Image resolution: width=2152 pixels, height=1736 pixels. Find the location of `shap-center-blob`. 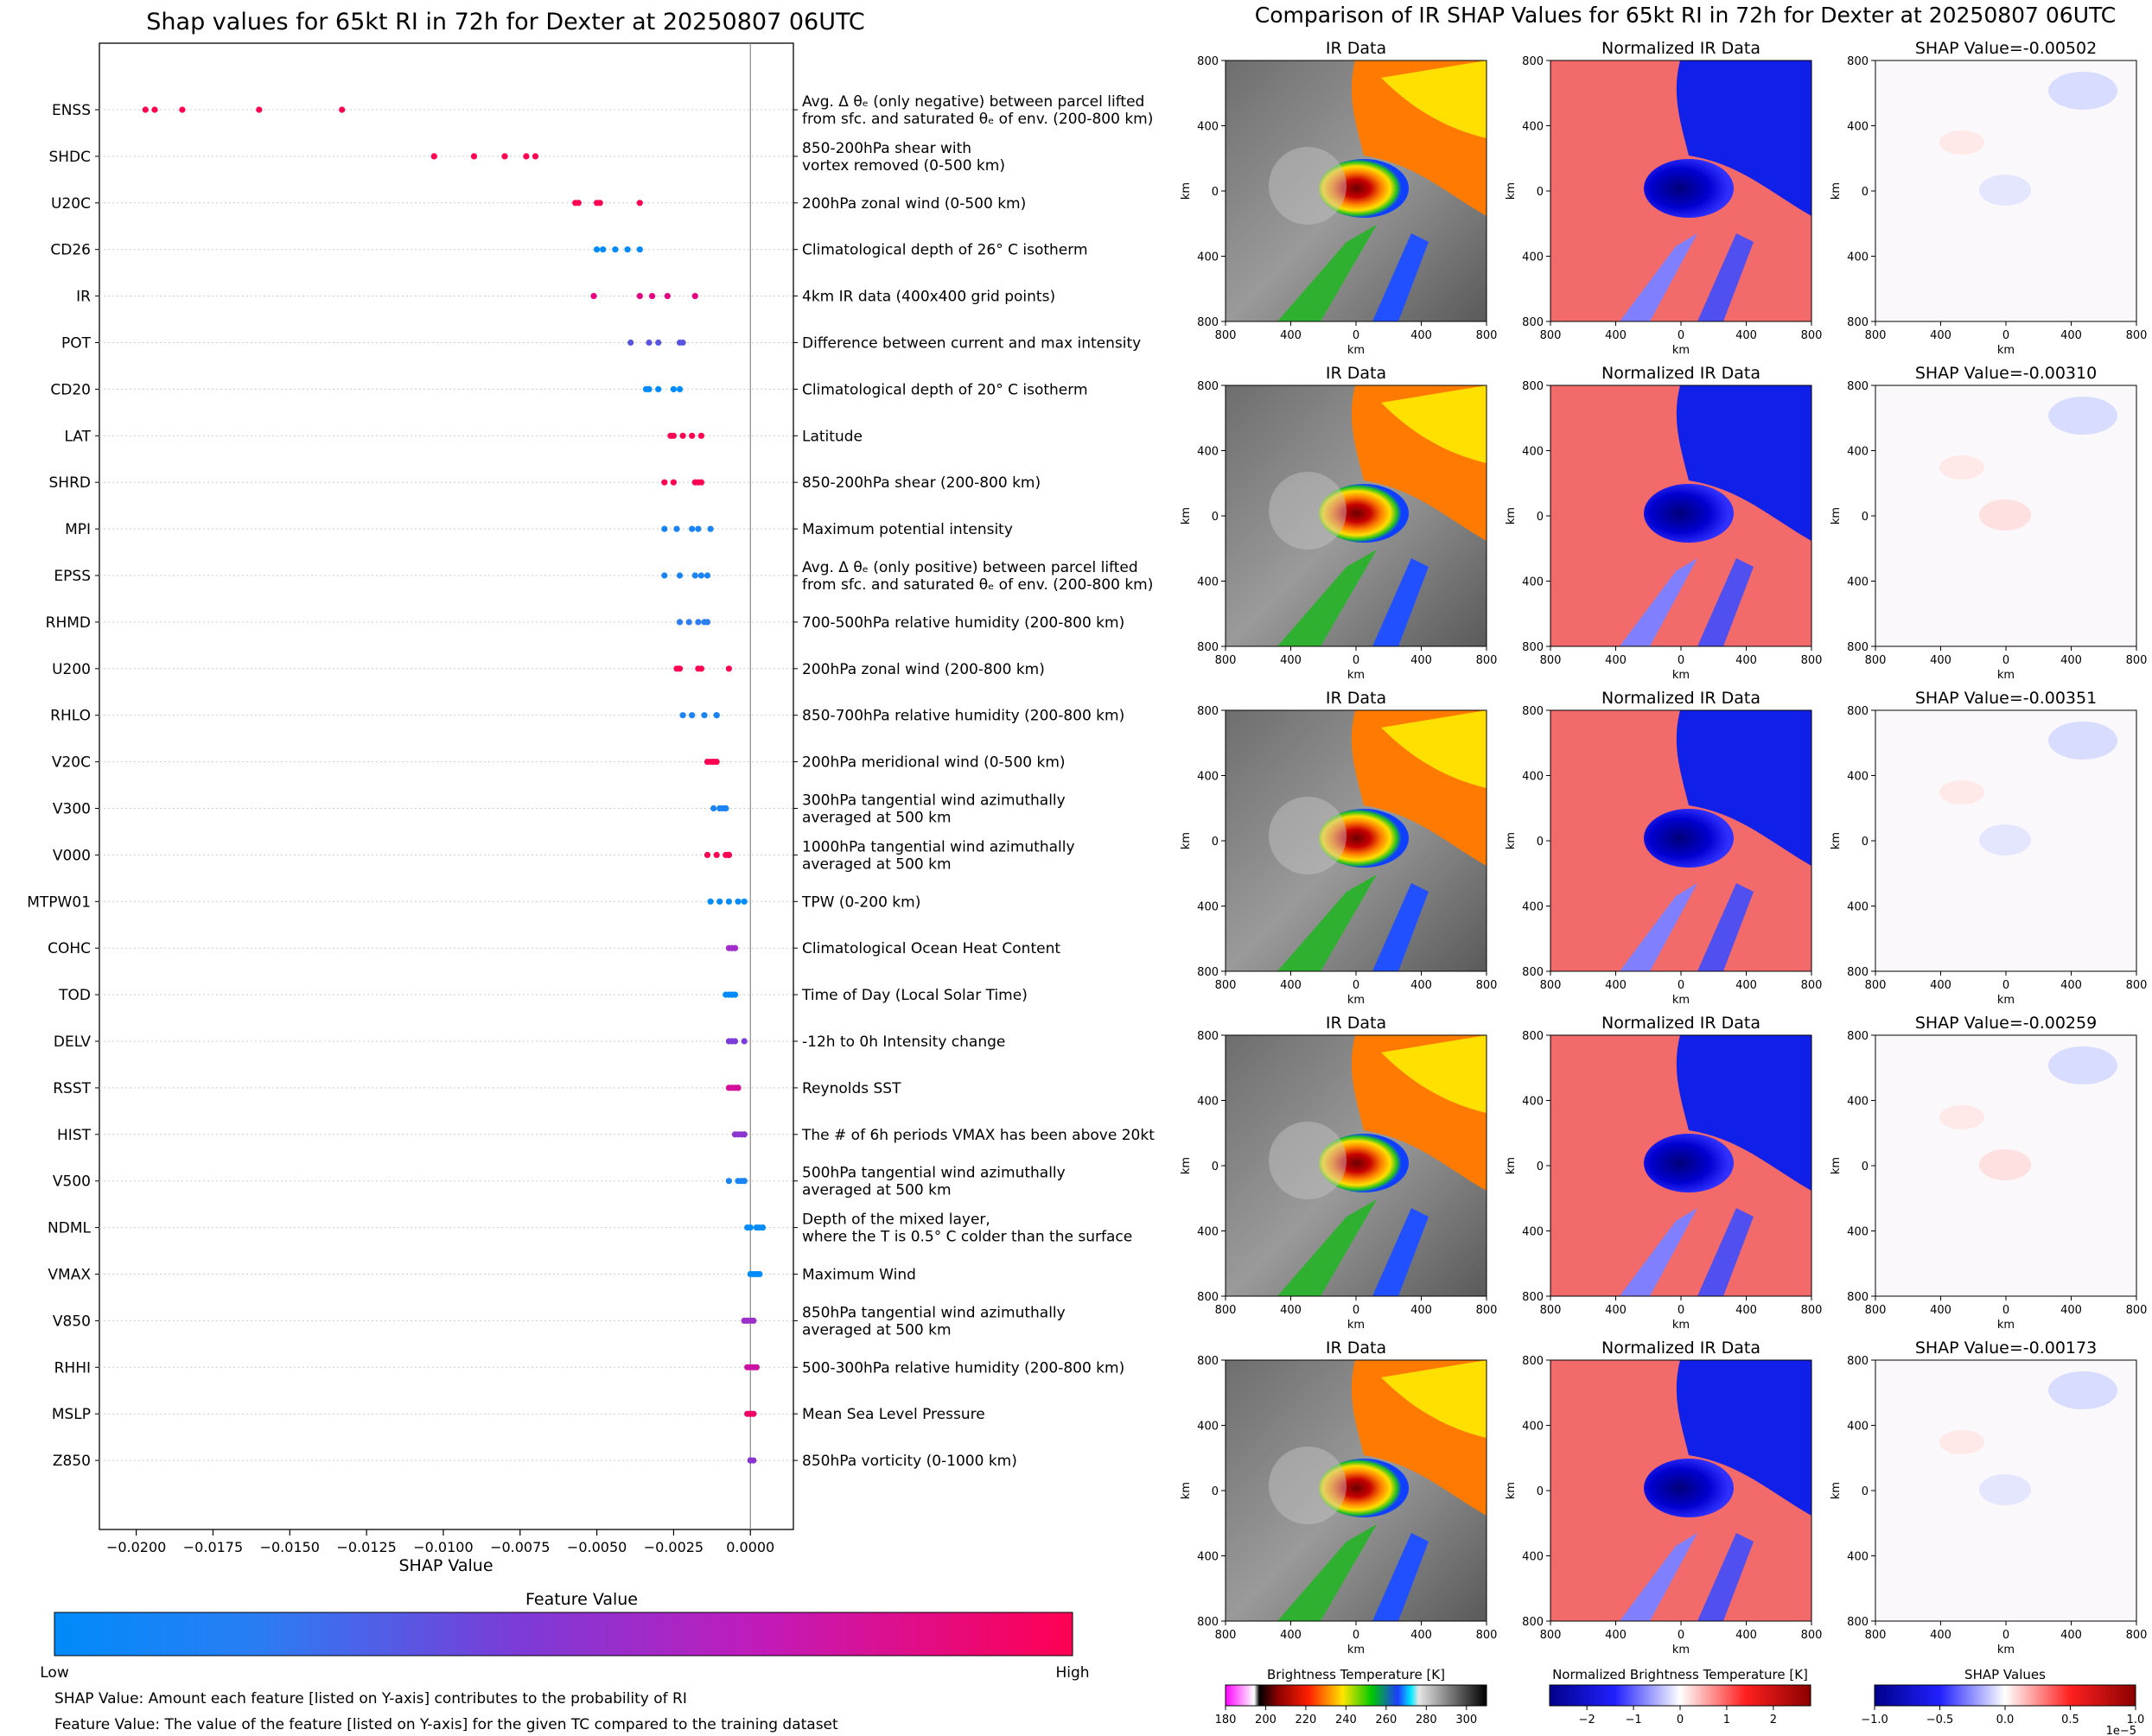

shap-center-blob is located at coordinates (2005, 839).